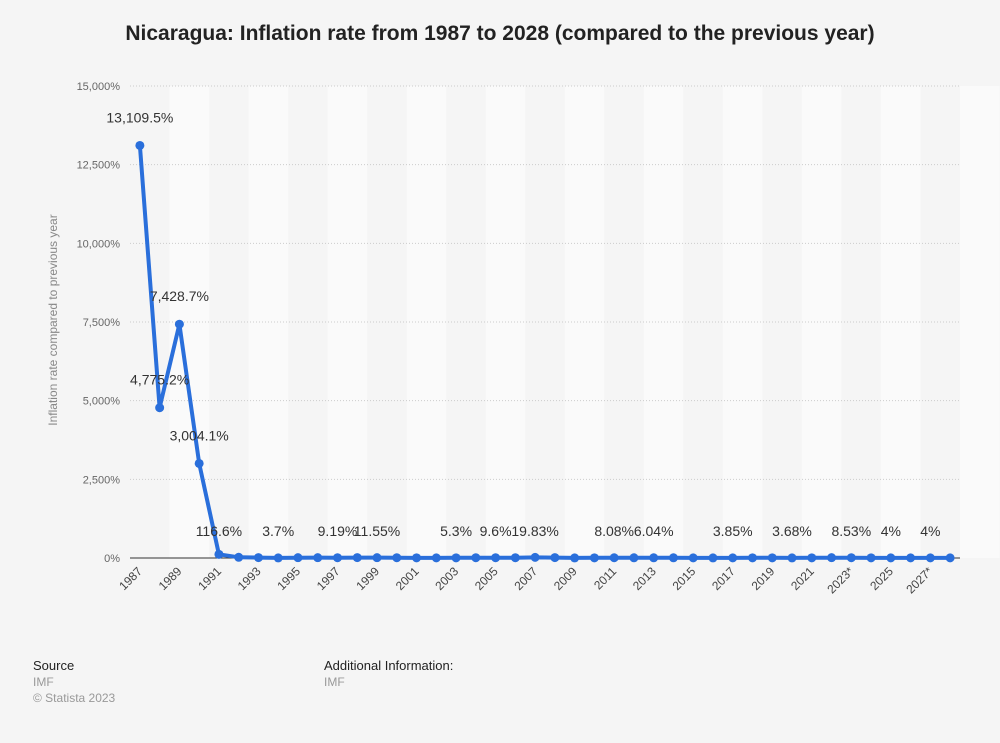  I want to click on x-tick-label: 1999, so click(367, 578).